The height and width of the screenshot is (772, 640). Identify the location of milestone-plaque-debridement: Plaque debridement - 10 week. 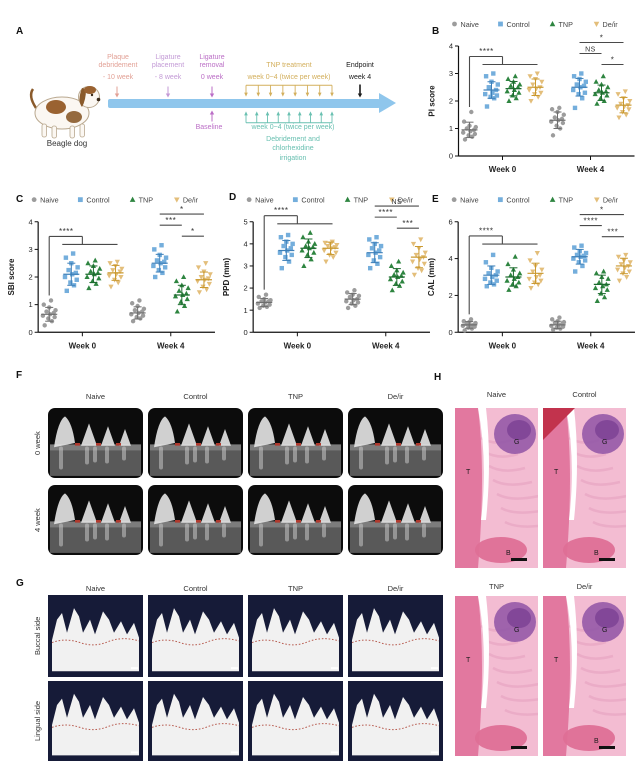
(118, 66).